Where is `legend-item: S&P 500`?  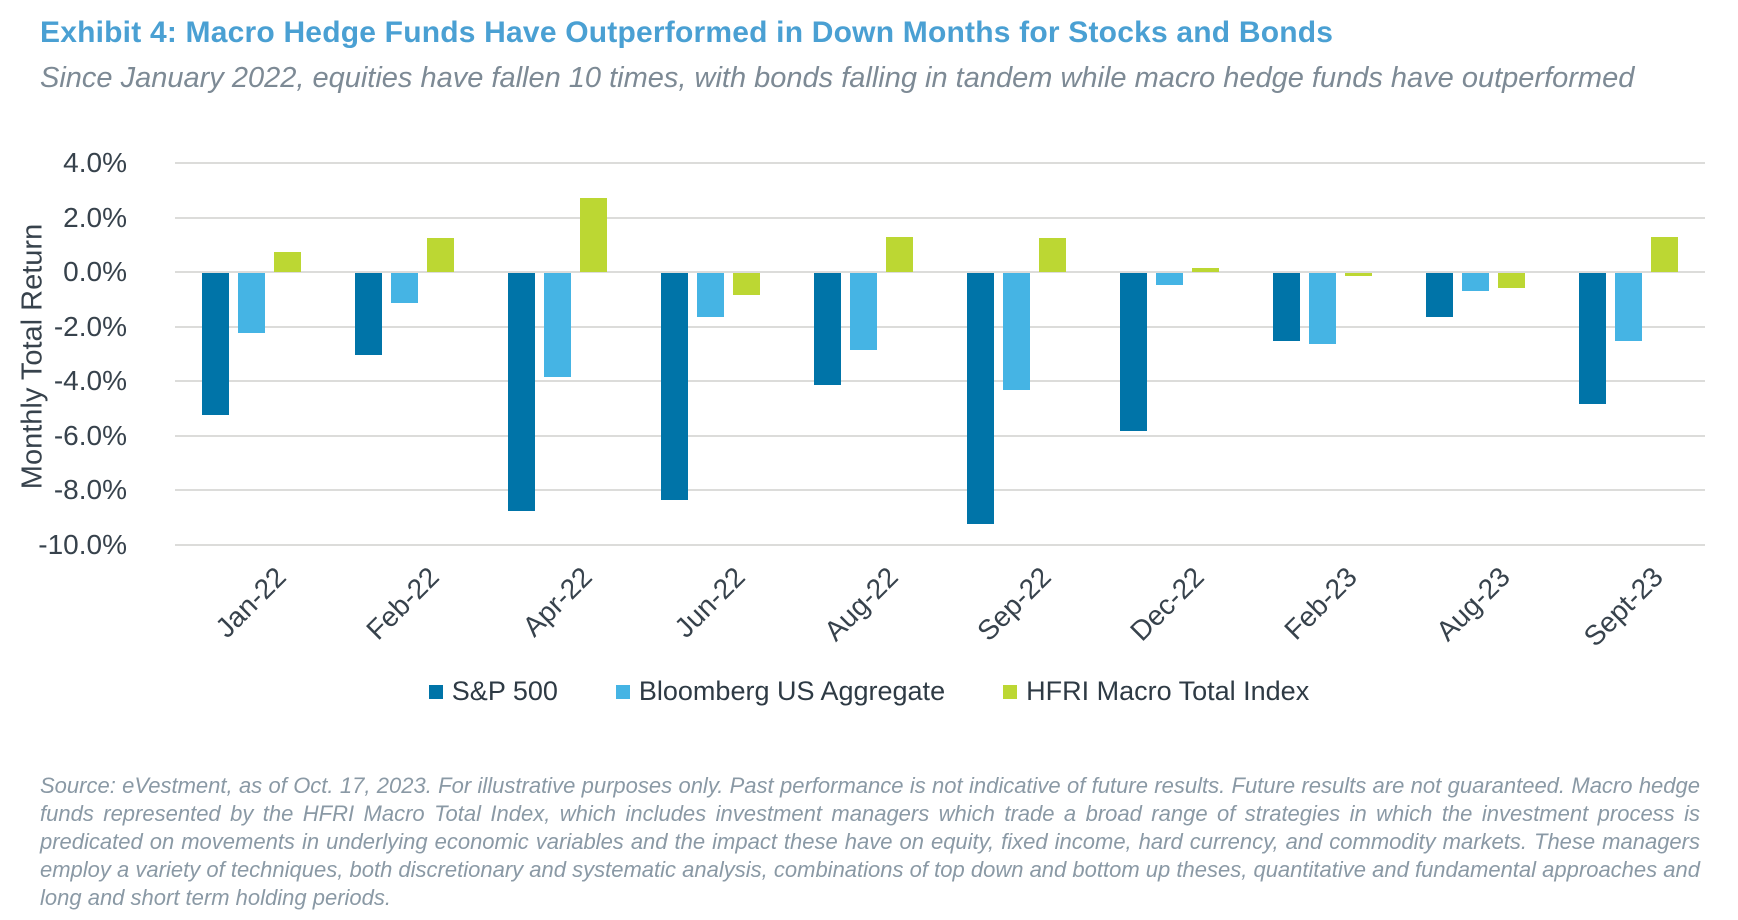
legend-item: S&P 500 is located at coordinates (493, 691).